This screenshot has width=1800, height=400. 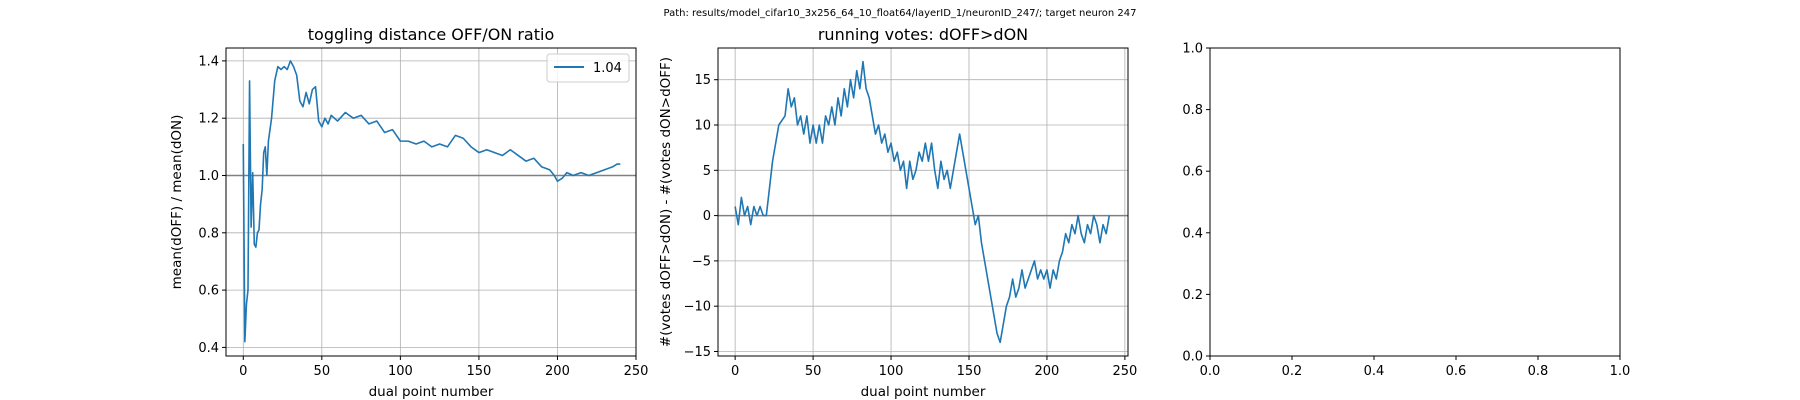 I want to click on votes-chart-title: running votes: dOFF>dON, so click(x=923, y=34).